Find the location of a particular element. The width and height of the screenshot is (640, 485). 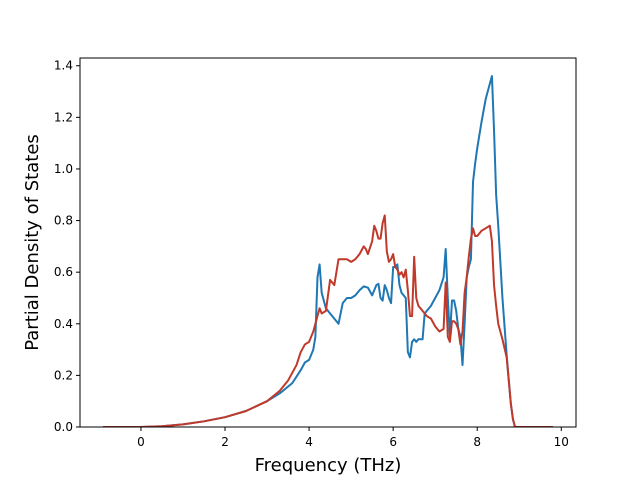

y-tick-label: 1.0 is located at coordinates (63, 169).